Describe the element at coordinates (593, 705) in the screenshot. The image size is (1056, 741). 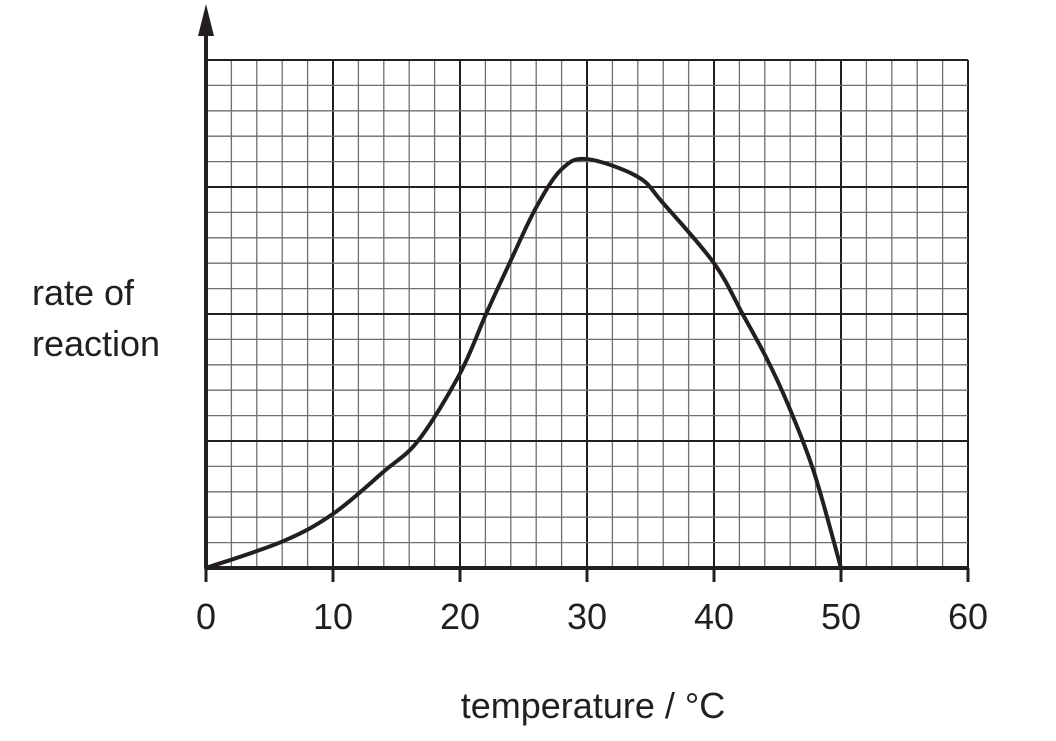
I see `x-axis-label: temperature / °C` at that location.